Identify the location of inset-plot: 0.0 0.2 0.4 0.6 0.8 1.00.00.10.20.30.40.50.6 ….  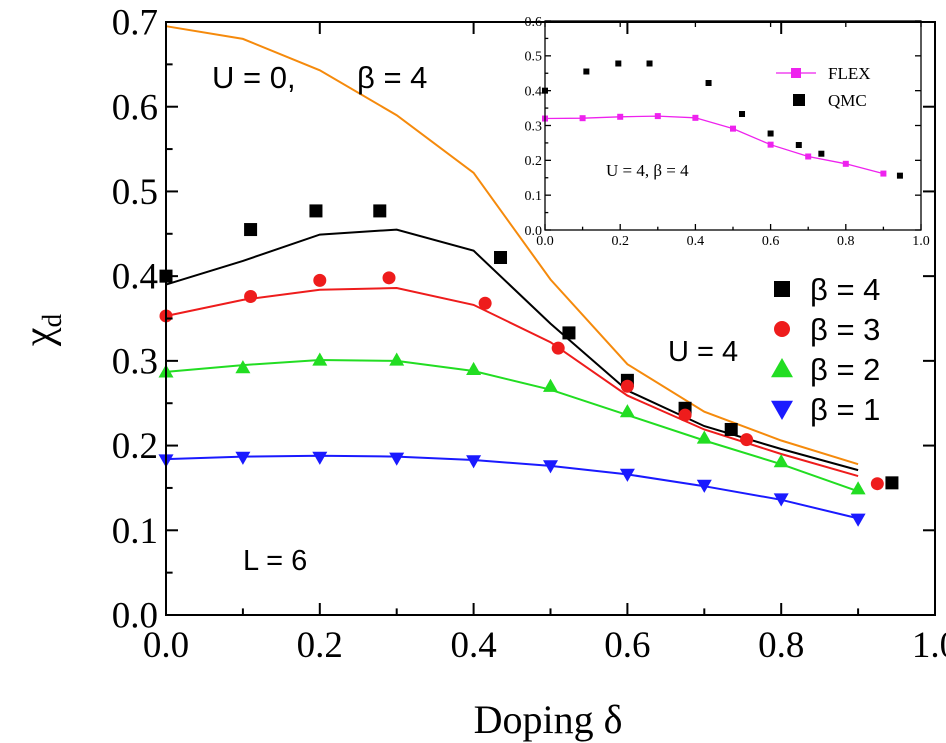
(727, 132).